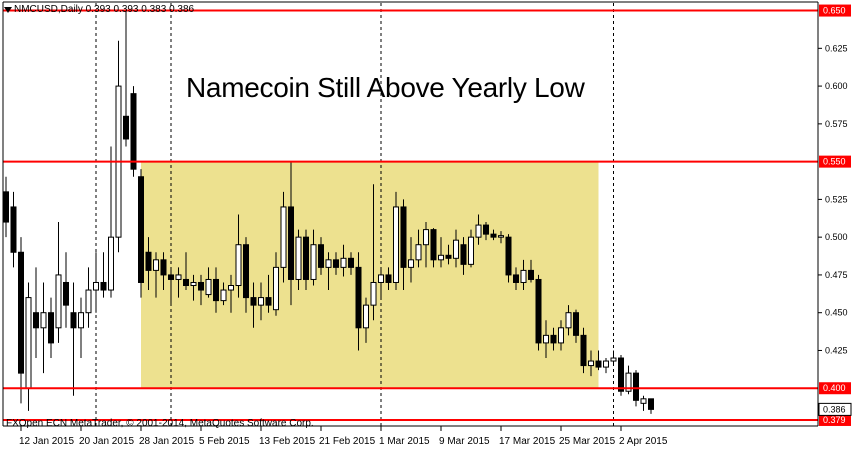  I want to click on time-tick-label: 12 Jan 2015, so click(46, 441).